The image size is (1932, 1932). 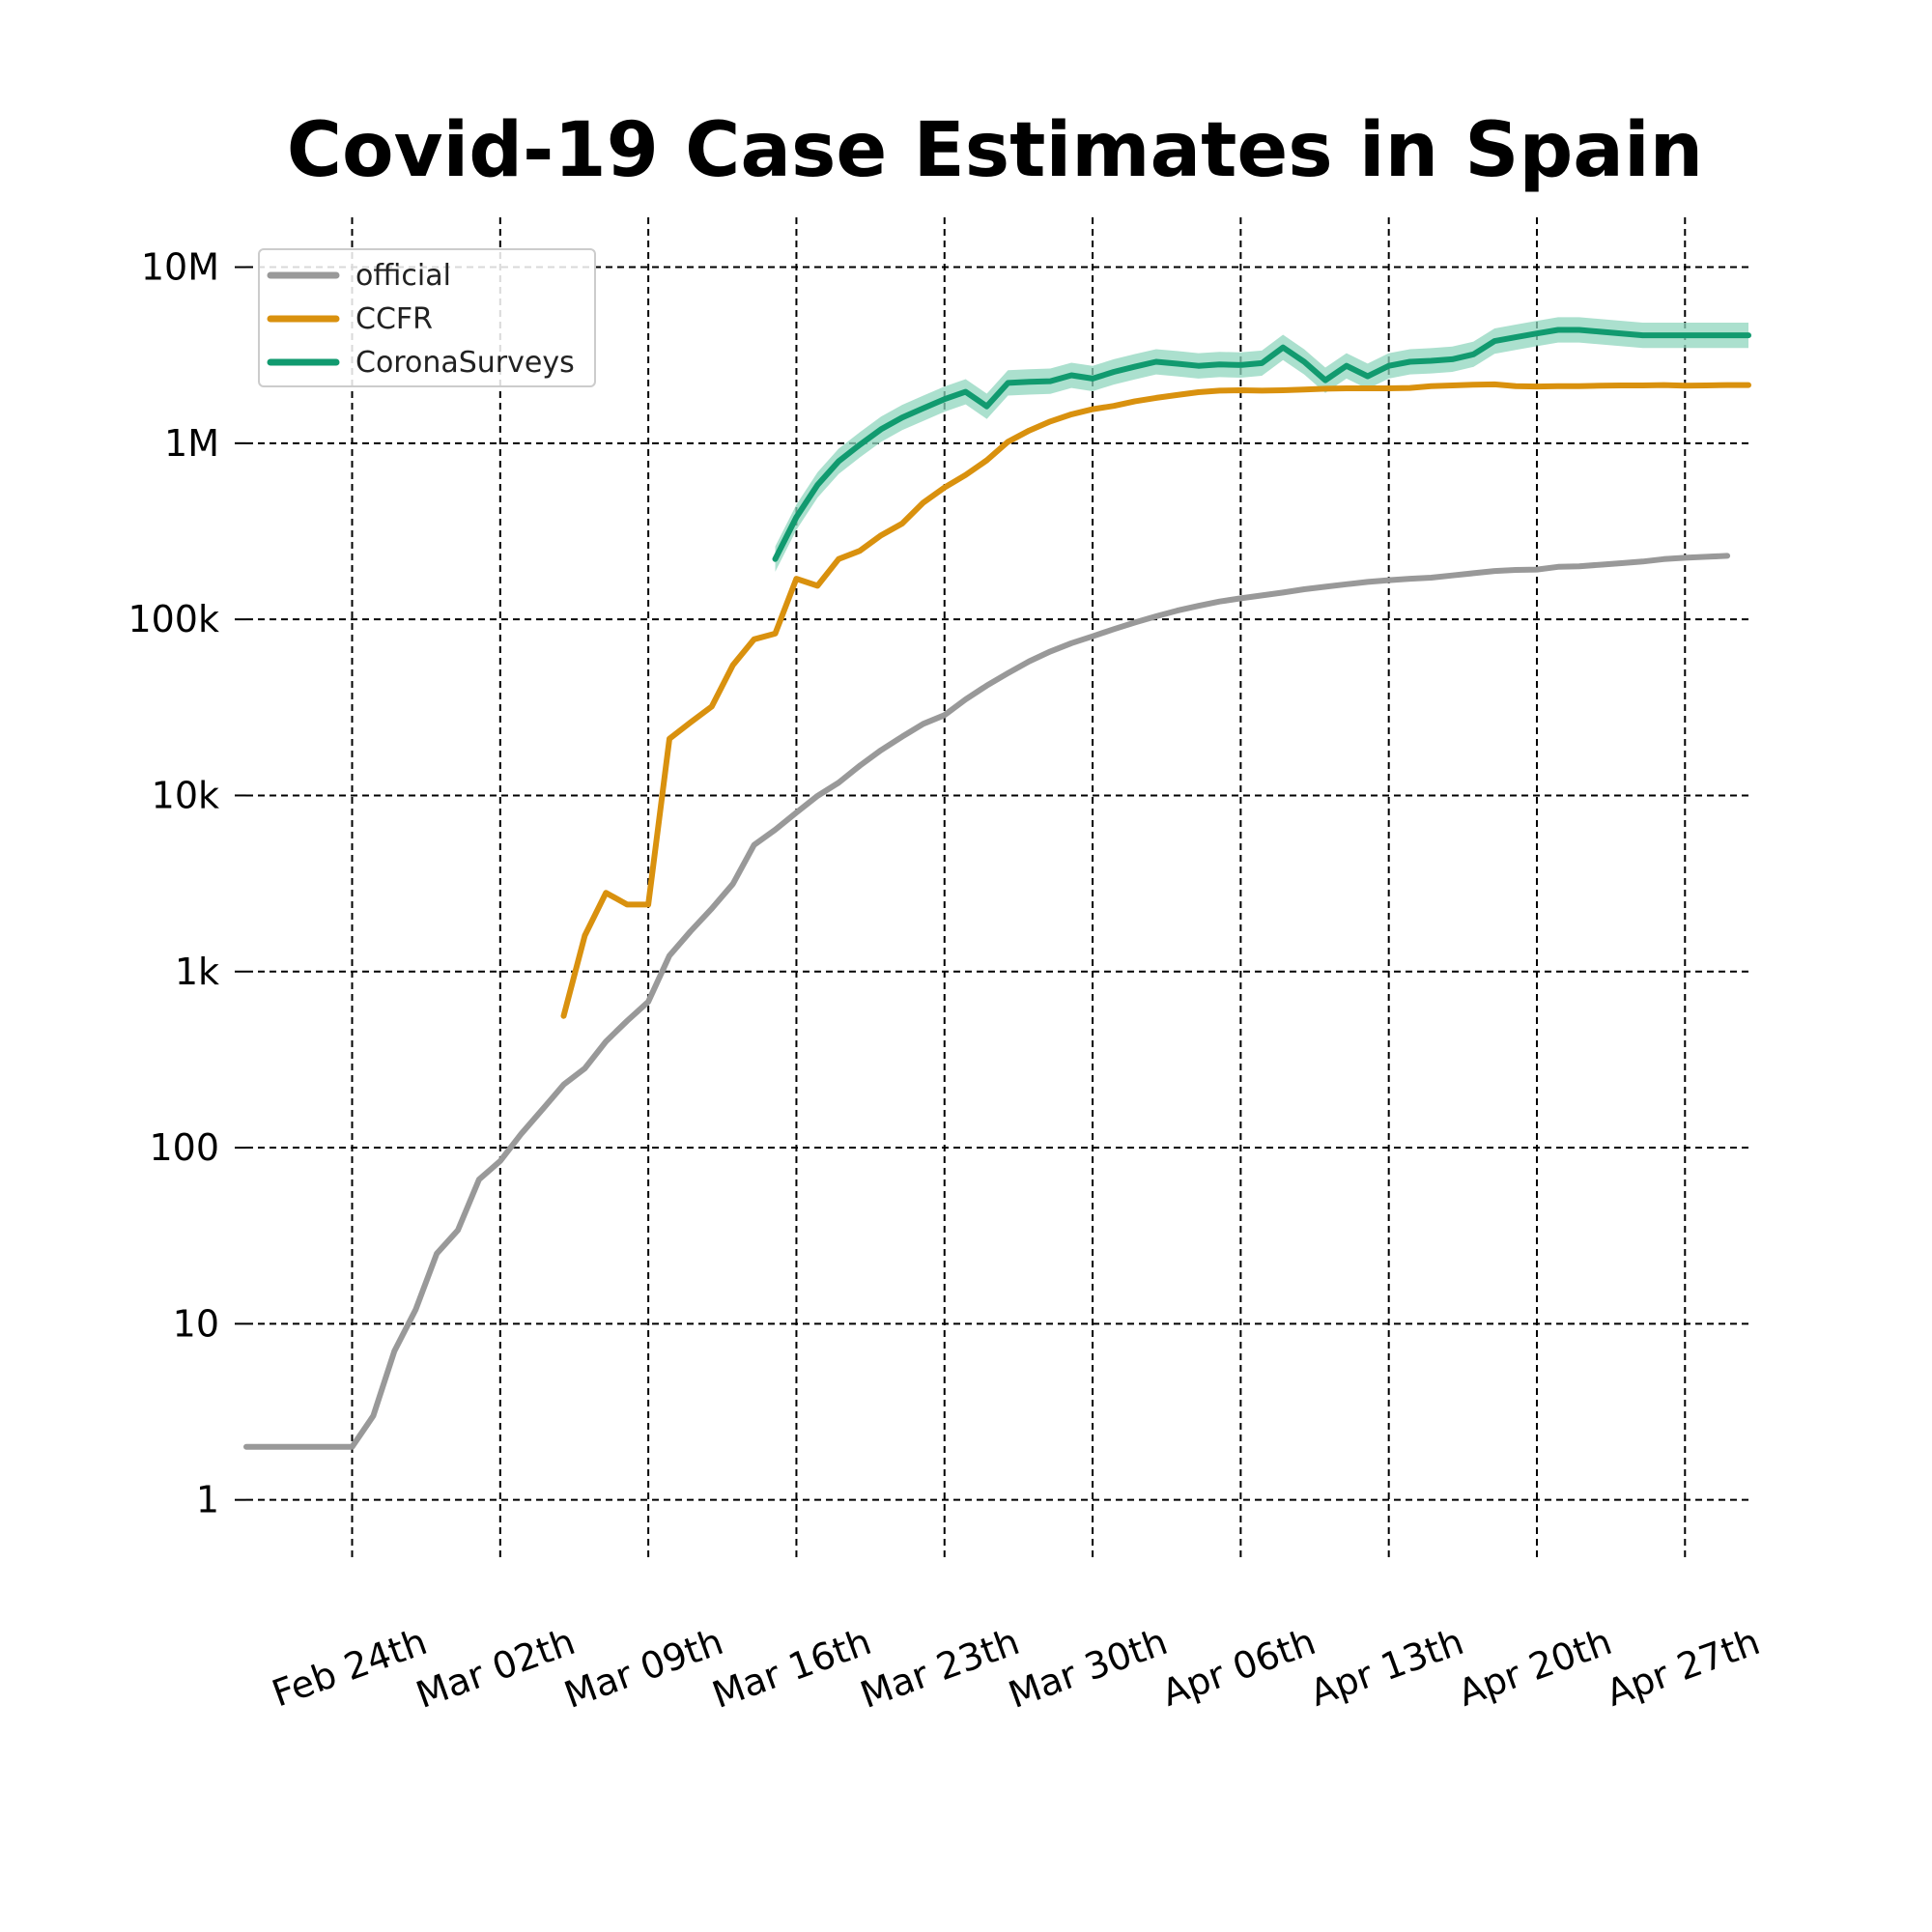 I want to click on series-band-coronasurveys, so click(x=1261, y=444).